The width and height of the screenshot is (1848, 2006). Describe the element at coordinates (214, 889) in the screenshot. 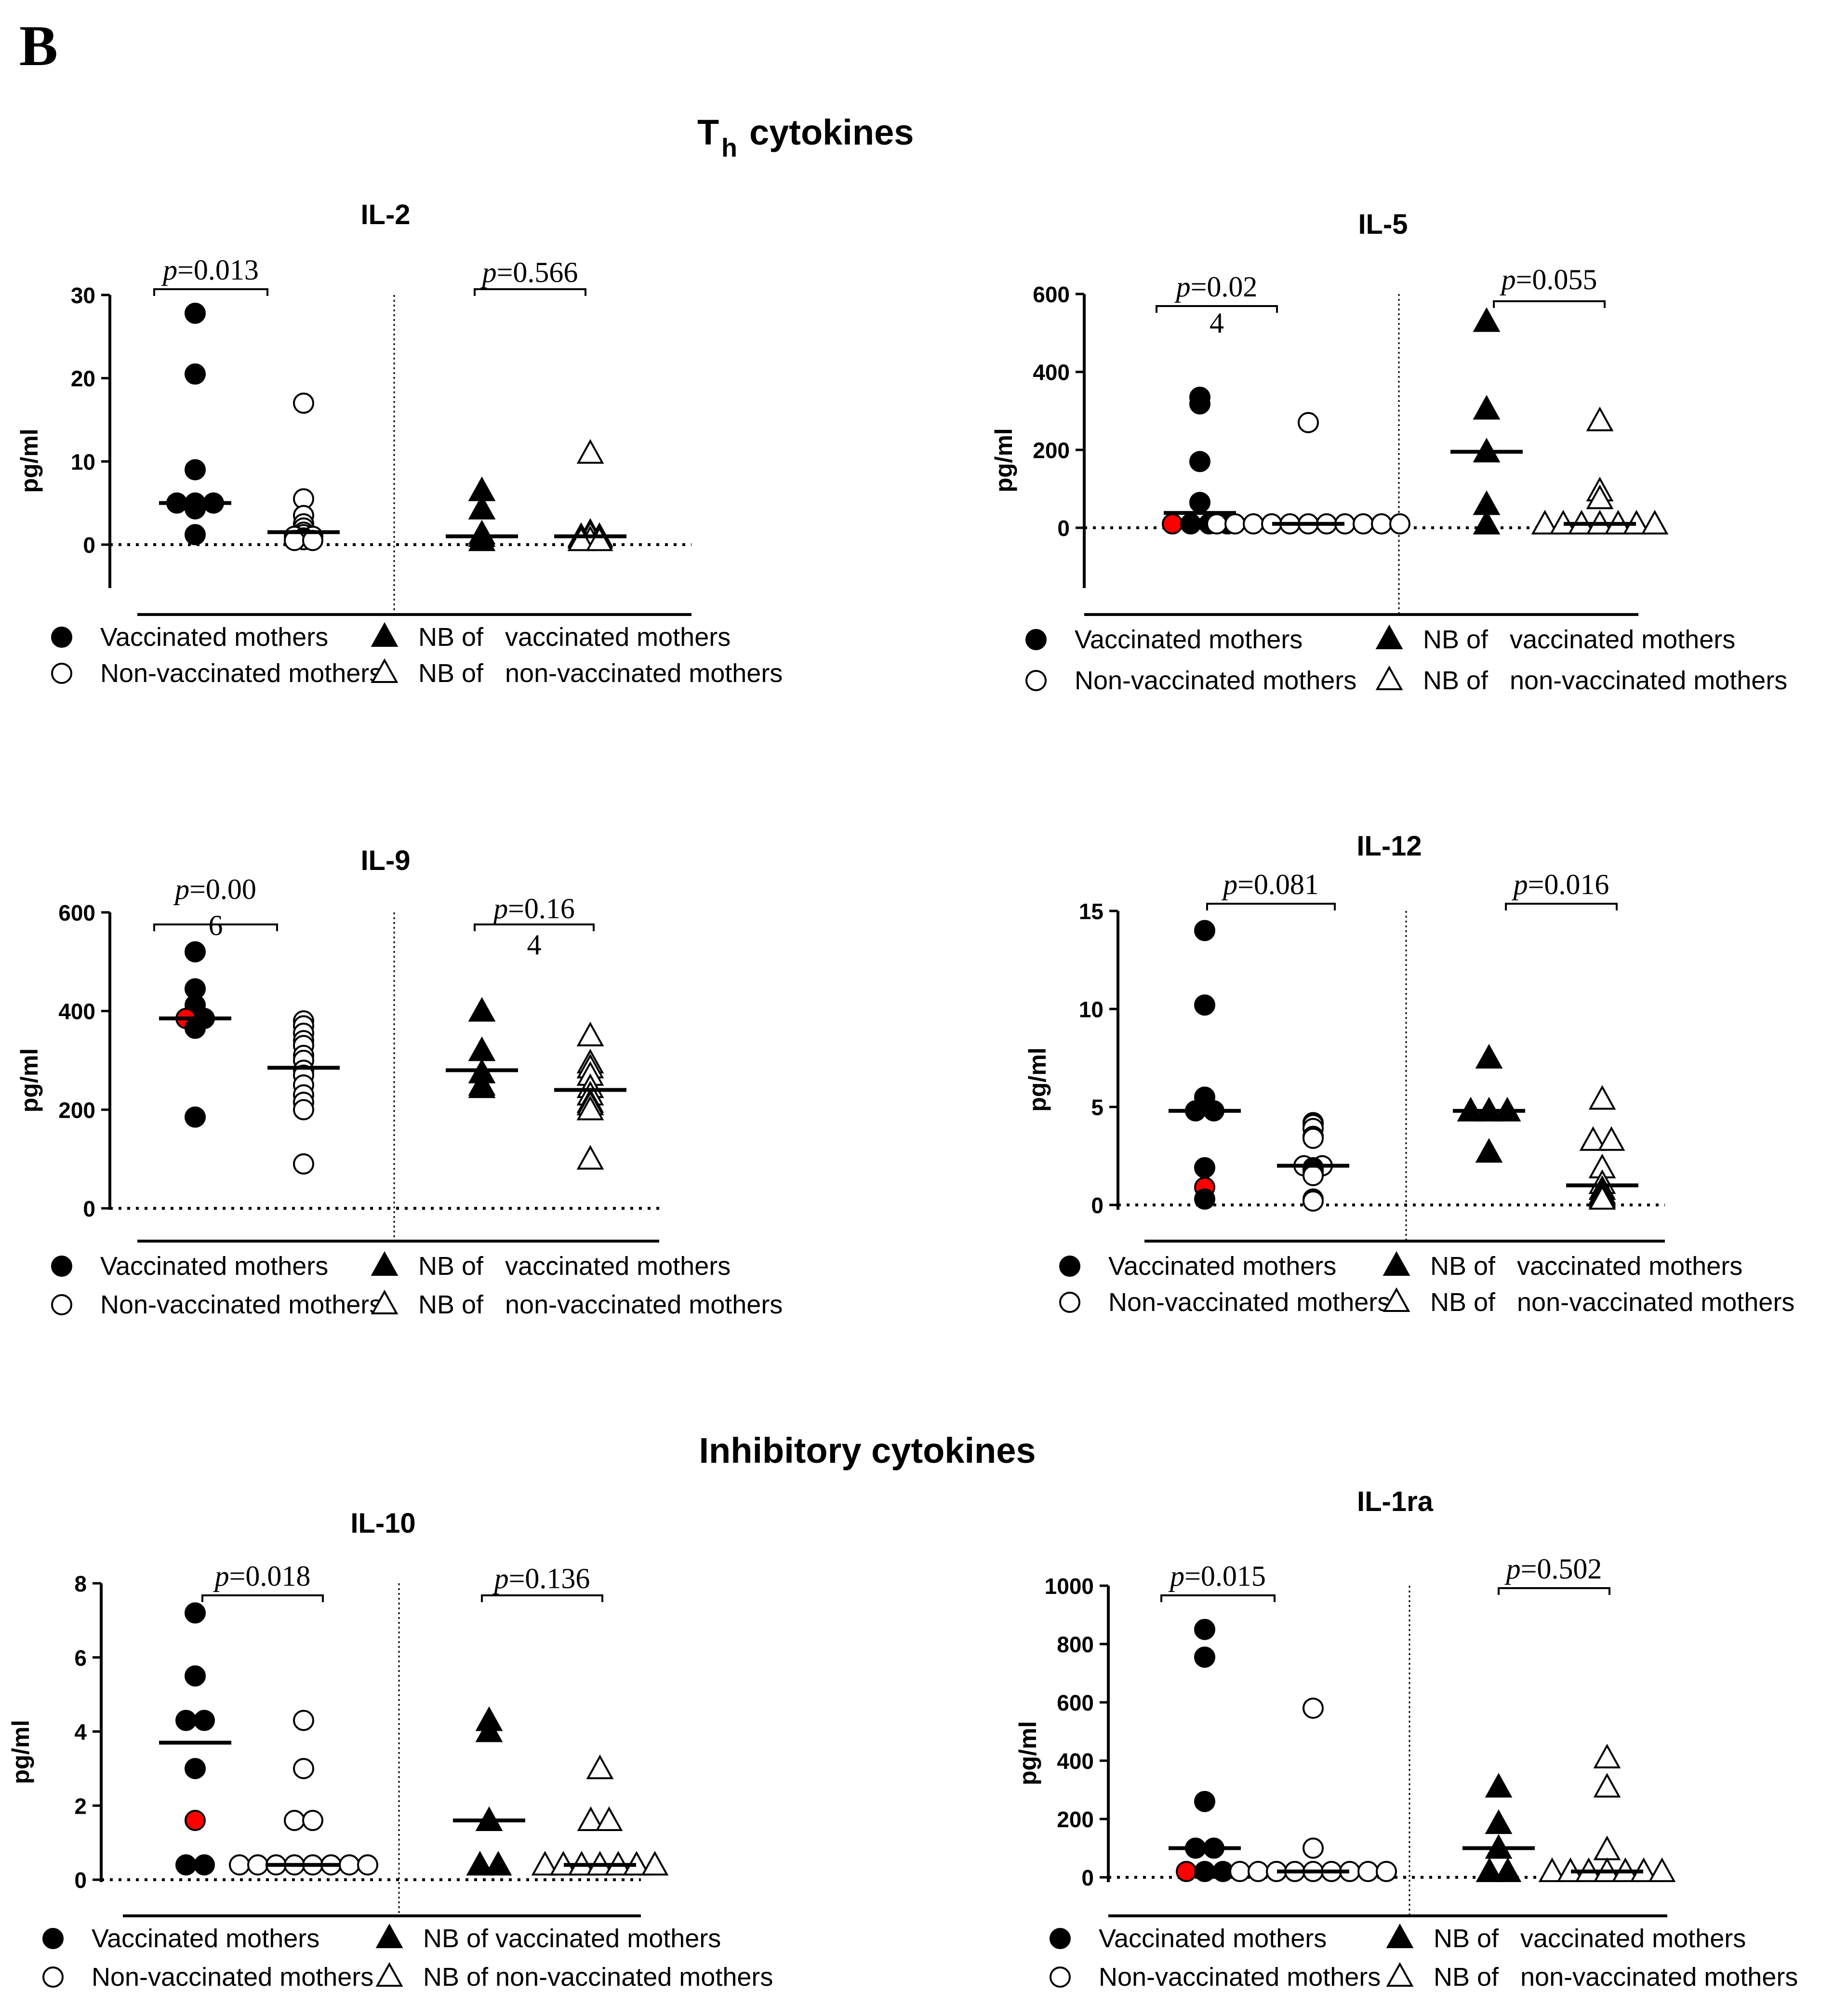

I see `pvalue-label: p=0.00` at that location.